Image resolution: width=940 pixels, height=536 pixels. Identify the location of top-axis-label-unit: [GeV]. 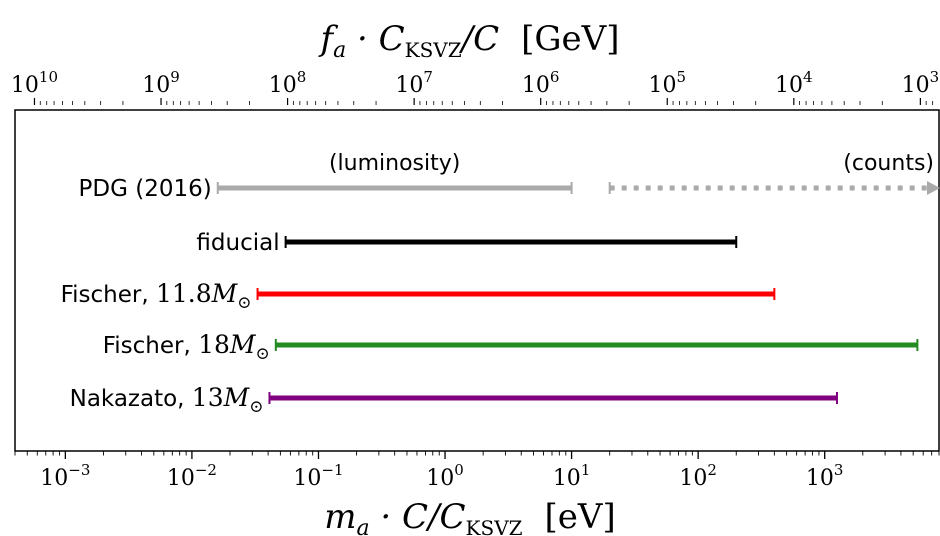
(570, 39).